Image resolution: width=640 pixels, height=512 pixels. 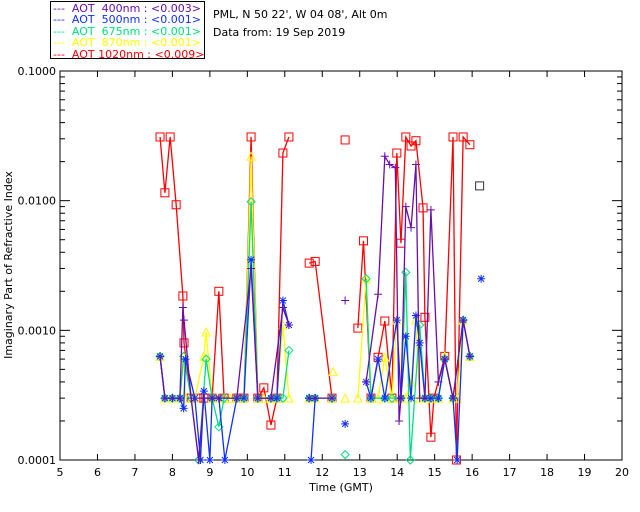 I want to click on site-location: PML, N 50 22', W 04 08', Alt 0m, so click(x=300, y=14).